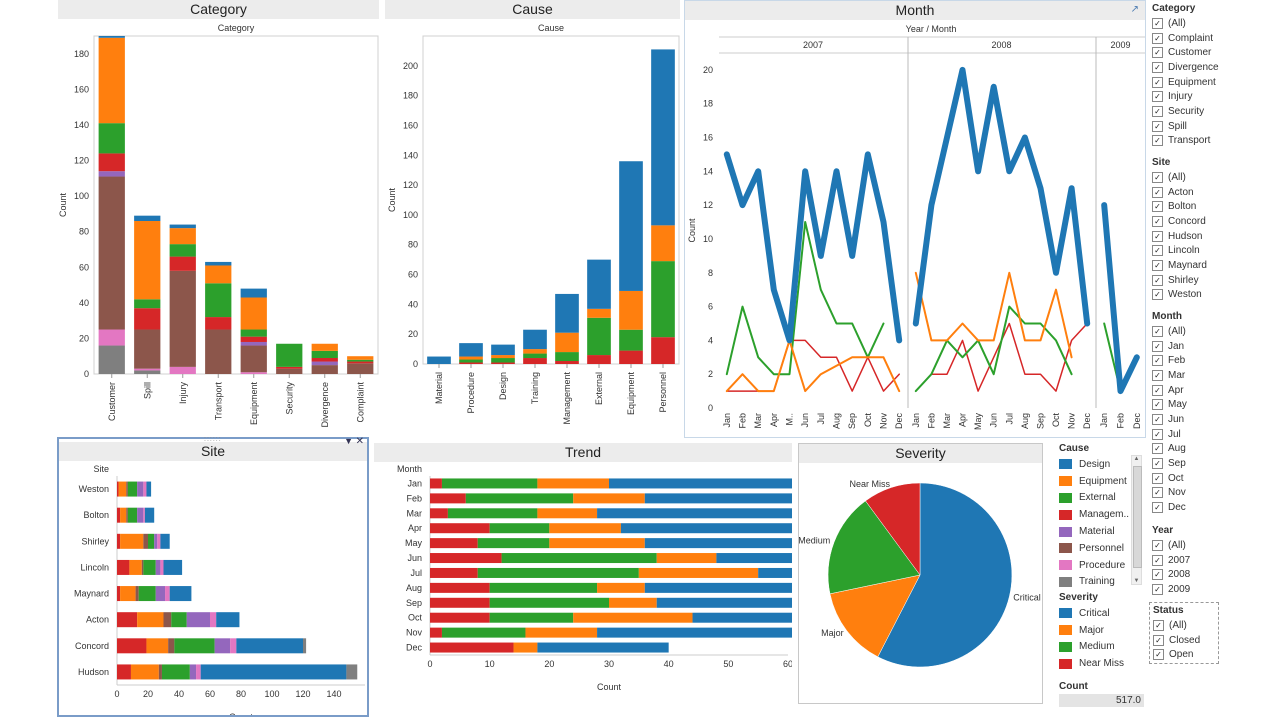 The image size is (1280, 720). Describe the element at coordinates (1212, 346) in the screenshot. I see `month-filter-item-jan: ✓ Jan` at that location.